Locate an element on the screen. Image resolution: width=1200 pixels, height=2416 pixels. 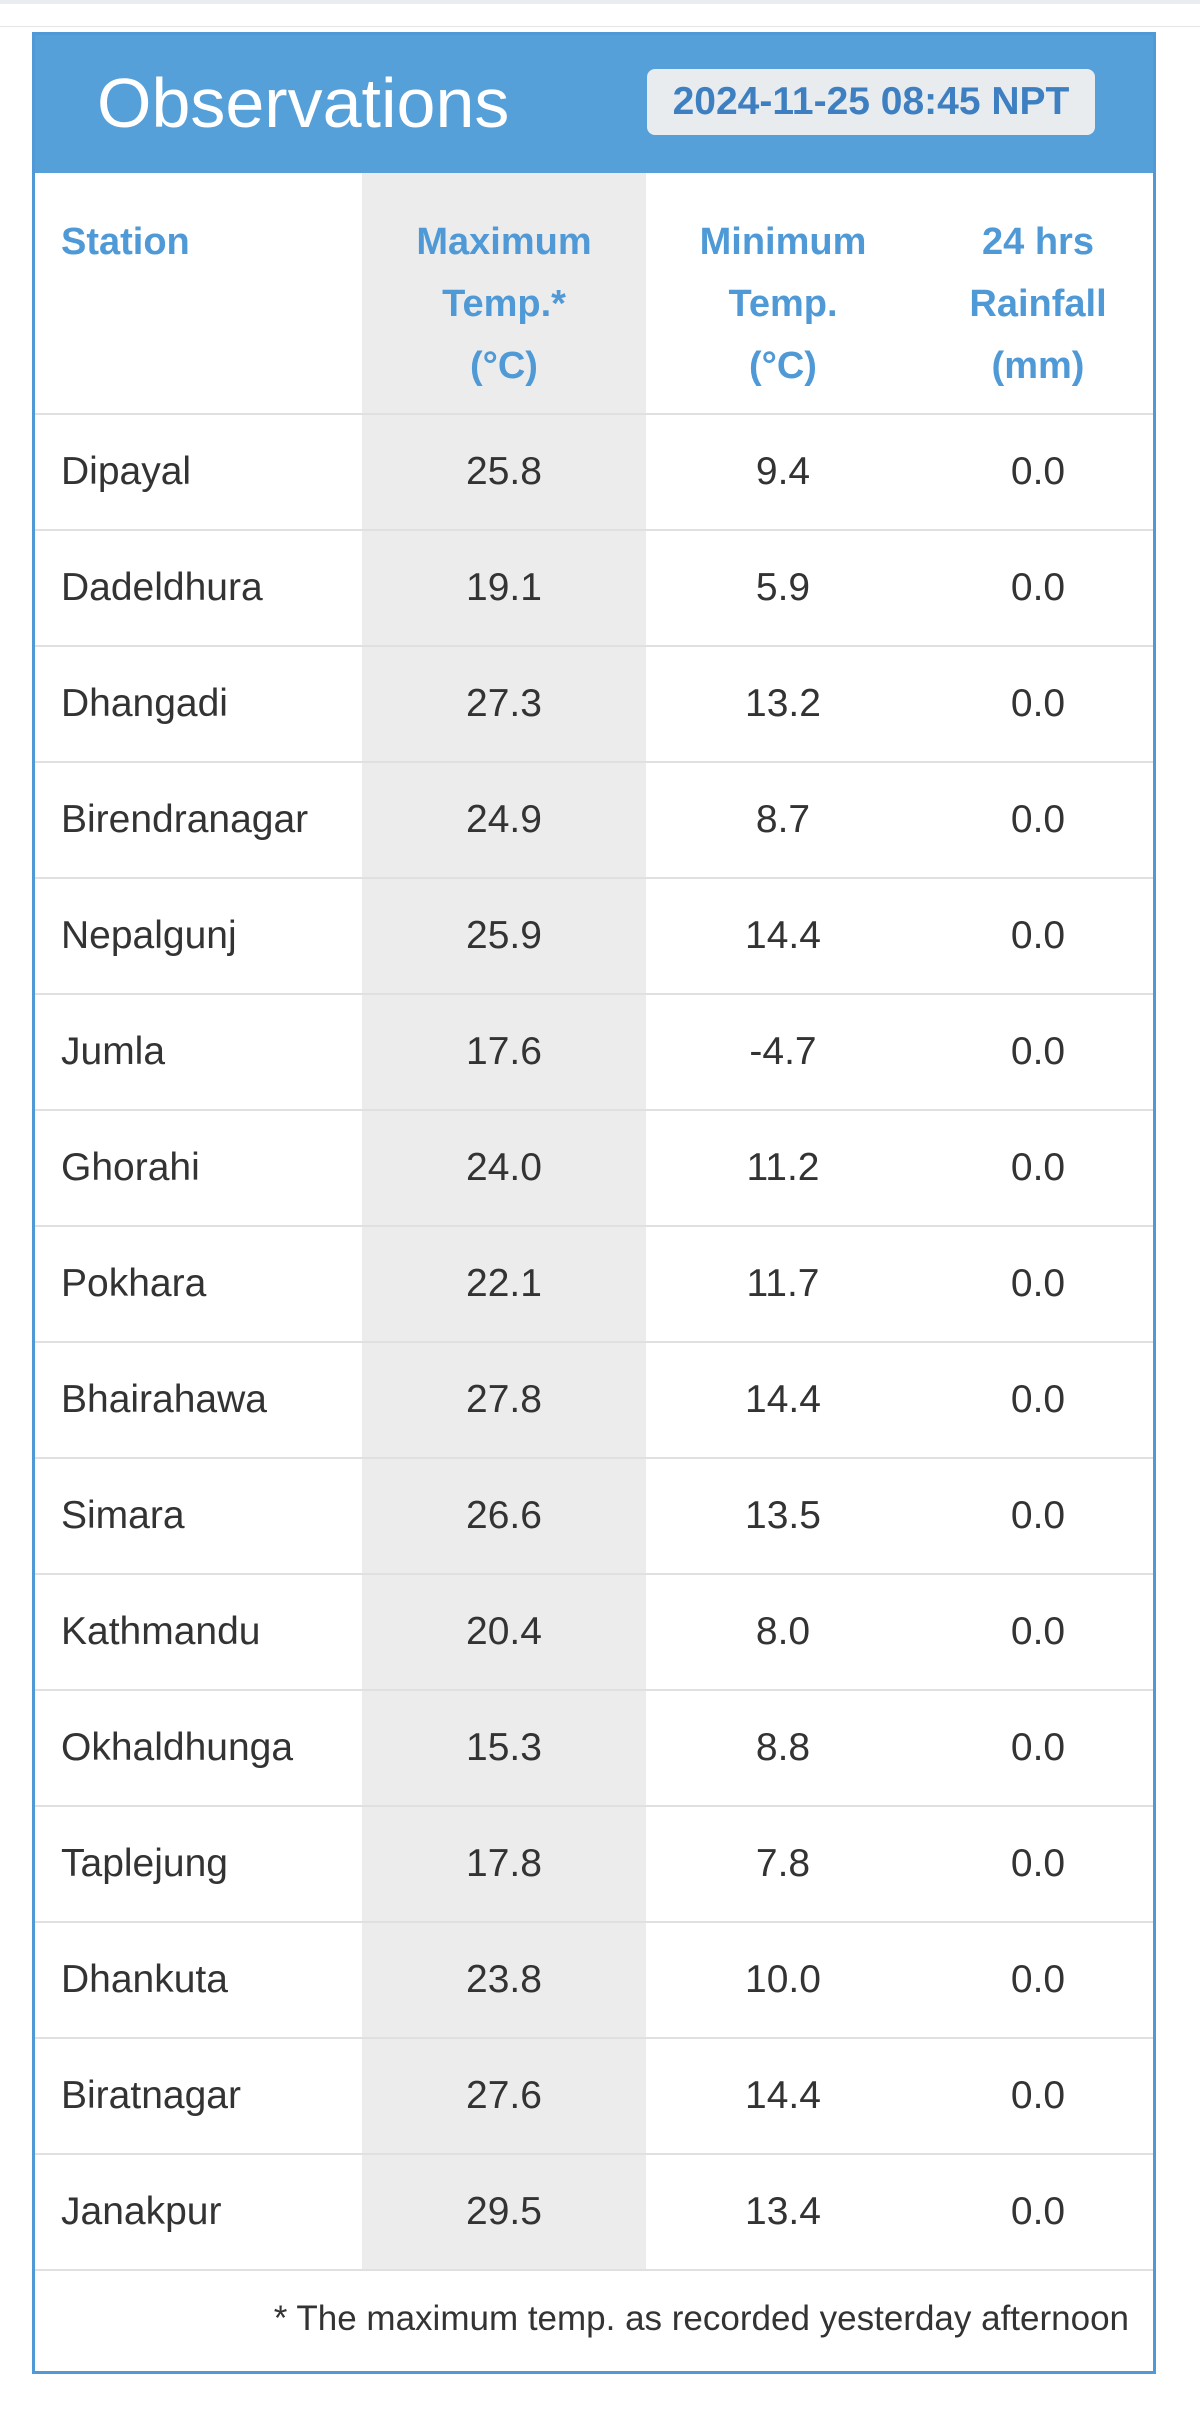
column-header-station-label: Station is located at coordinates (125, 242).